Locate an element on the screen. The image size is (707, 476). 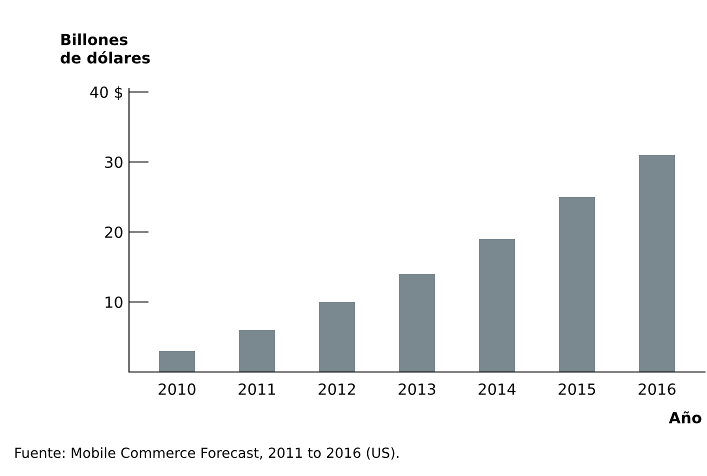
y-tick-label: 10 is located at coordinates (114, 302).